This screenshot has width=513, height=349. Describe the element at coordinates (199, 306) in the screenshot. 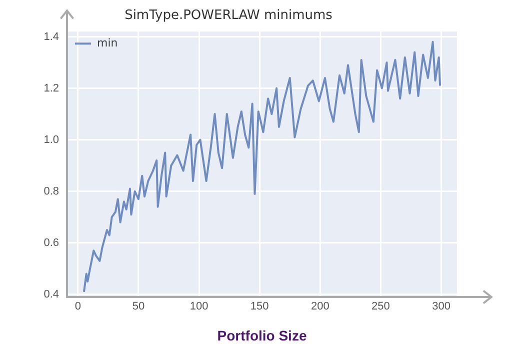

I see `x-tick-label: 100` at that location.